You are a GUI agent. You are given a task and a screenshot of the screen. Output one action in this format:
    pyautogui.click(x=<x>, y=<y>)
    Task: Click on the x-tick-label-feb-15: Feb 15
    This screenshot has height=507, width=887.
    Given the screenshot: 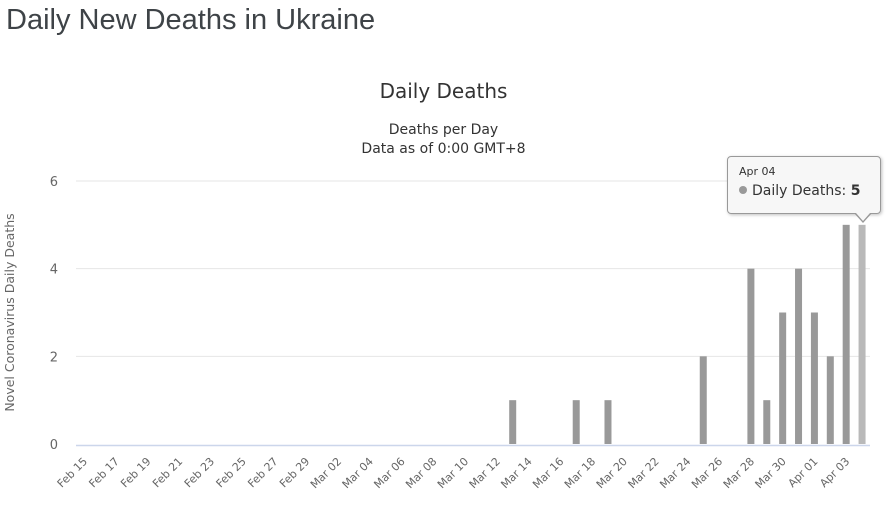 What is the action you would take?
    pyautogui.click(x=72, y=472)
    